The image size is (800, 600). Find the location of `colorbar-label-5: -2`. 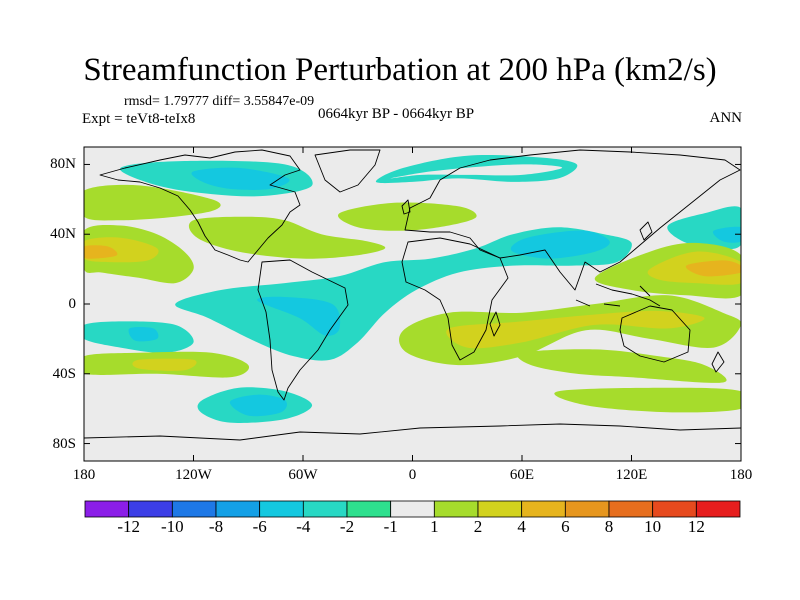

colorbar-label-5: -2 is located at coordinates (347, 526).